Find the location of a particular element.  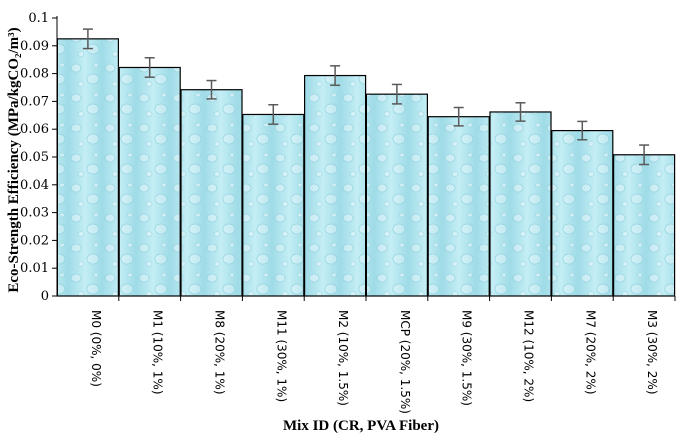

x-category-label: M3 (30%, 2%) is located at coordinates (652, 352).